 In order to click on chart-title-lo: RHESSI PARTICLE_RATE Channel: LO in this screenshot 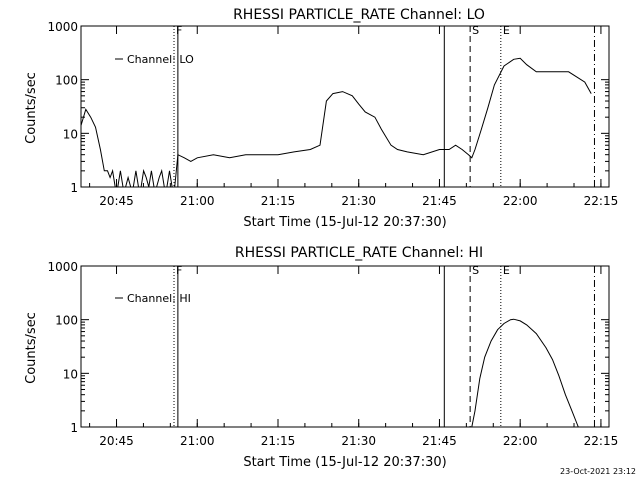, I will do `click(359, 15)`.